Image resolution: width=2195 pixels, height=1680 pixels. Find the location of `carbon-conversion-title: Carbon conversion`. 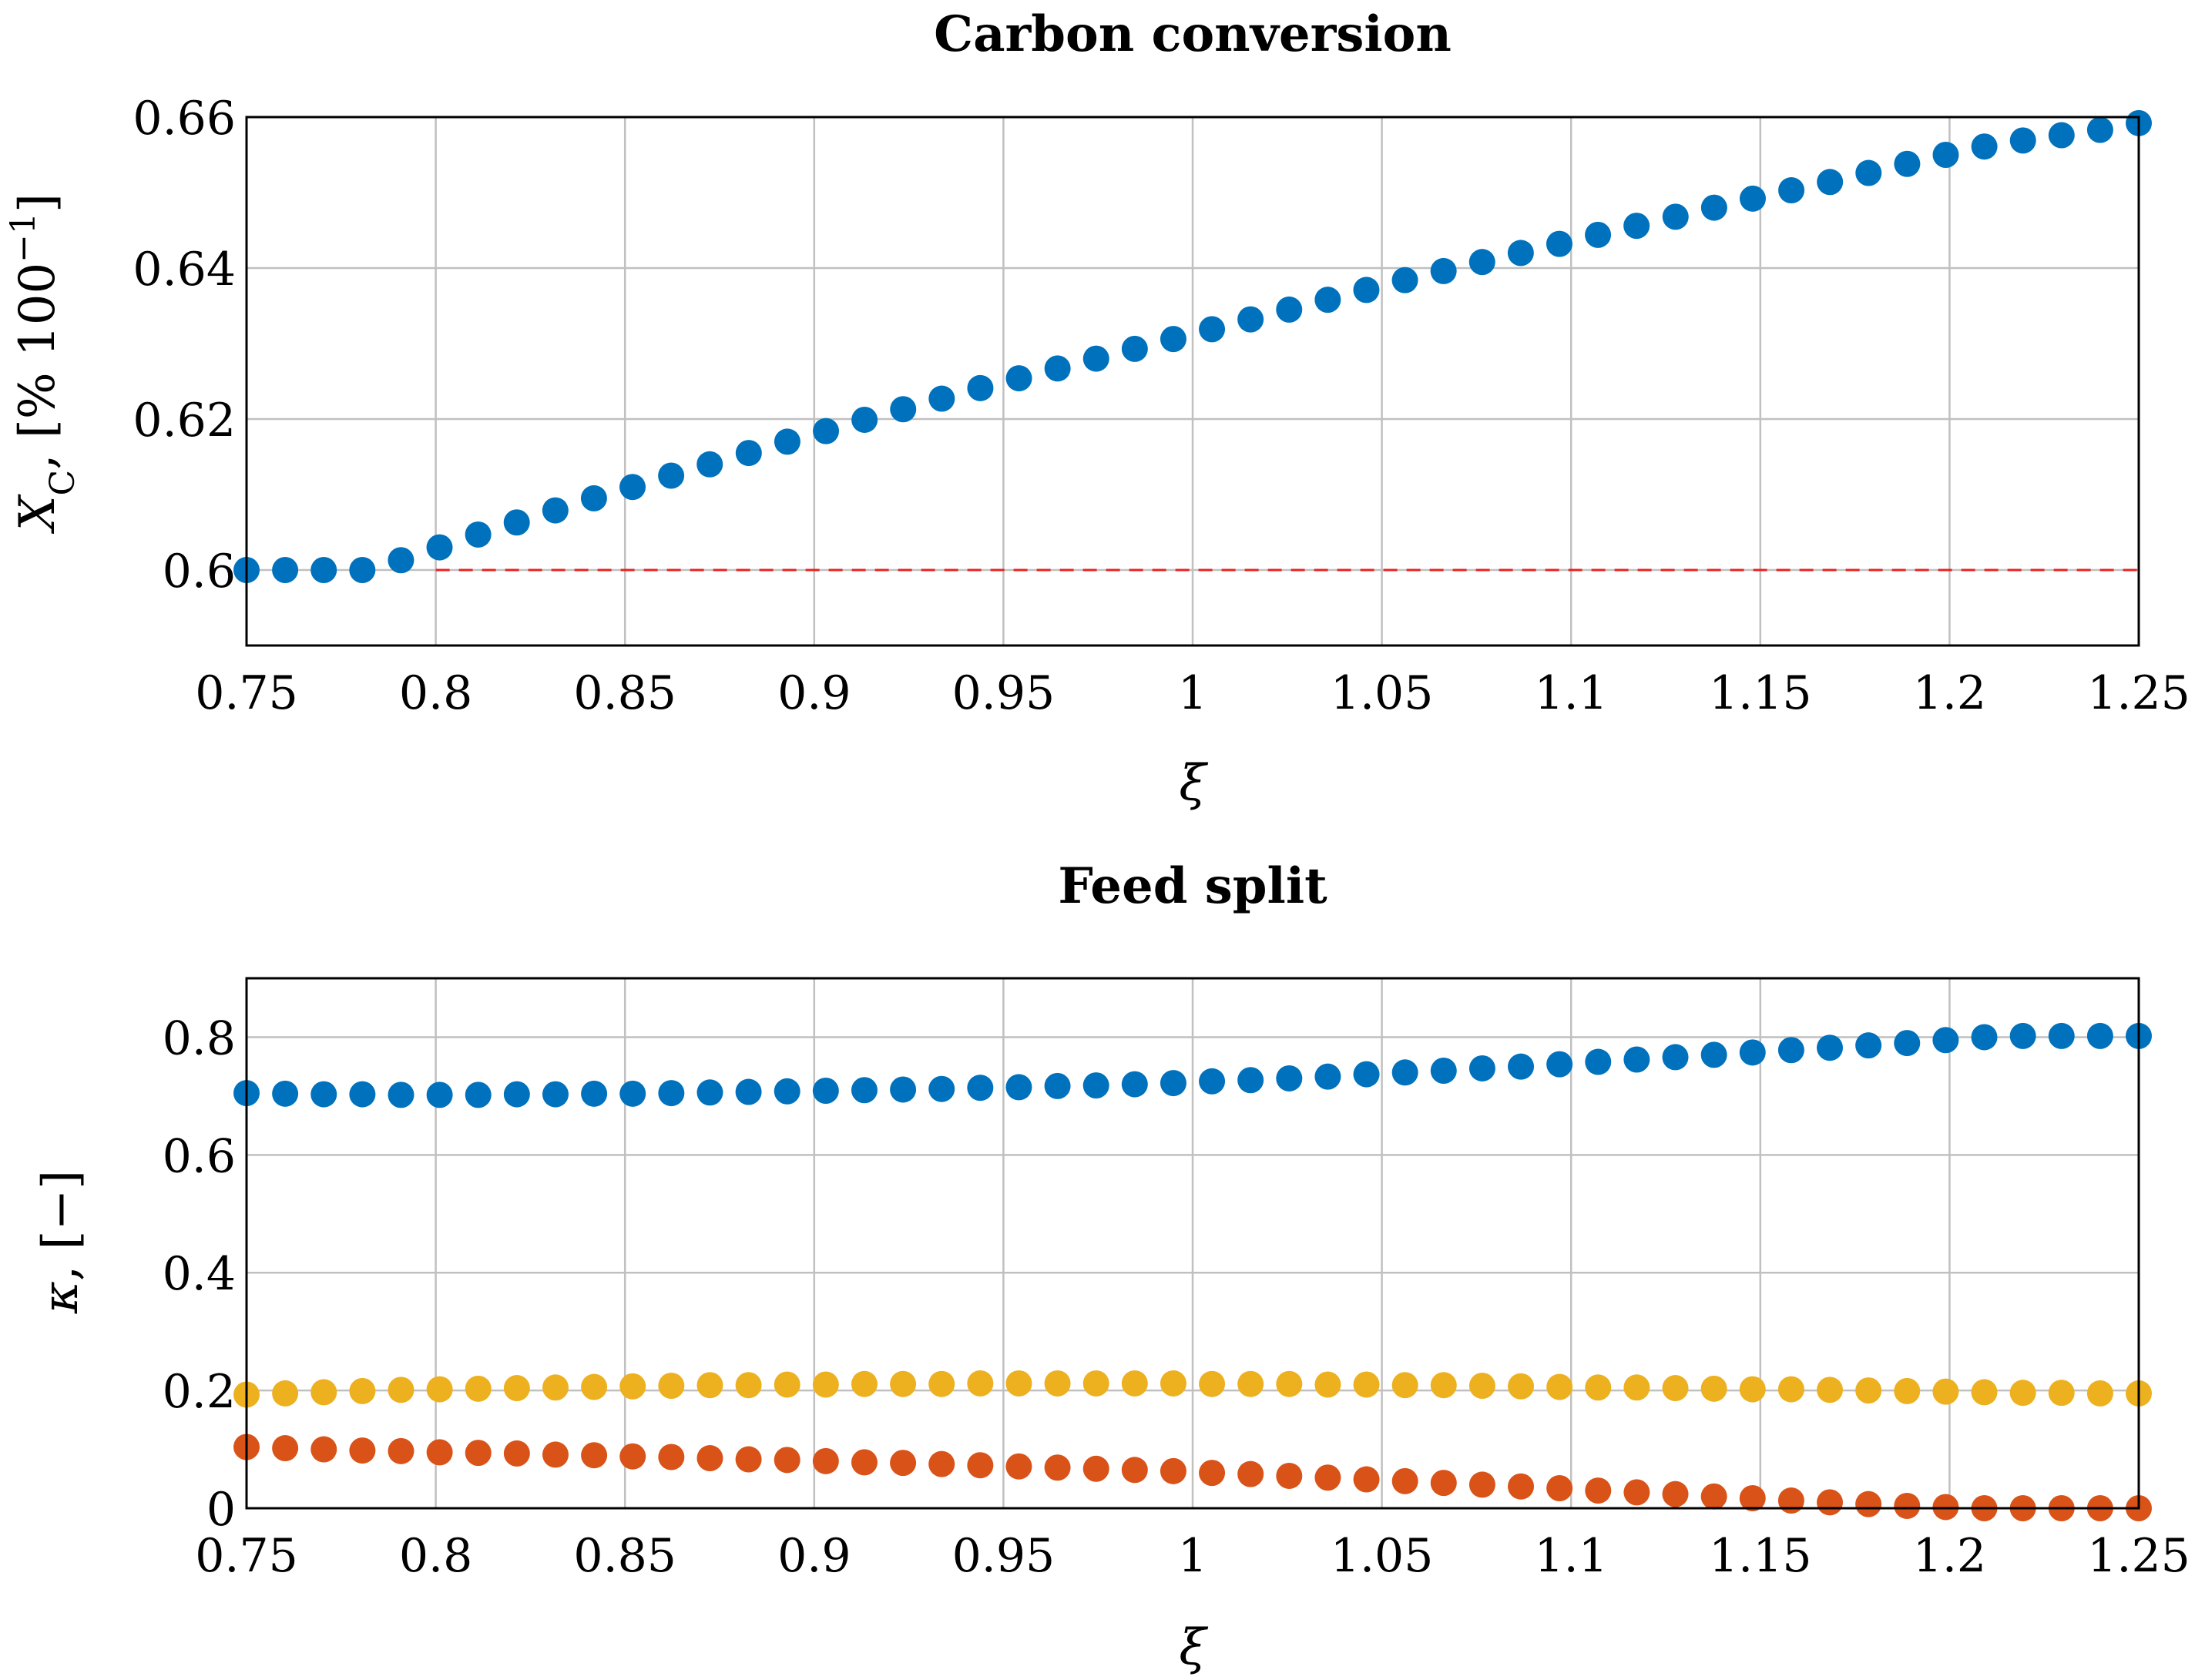

carbon-conversion-title: Carbon conversion is located at coordinates (1193, 34).